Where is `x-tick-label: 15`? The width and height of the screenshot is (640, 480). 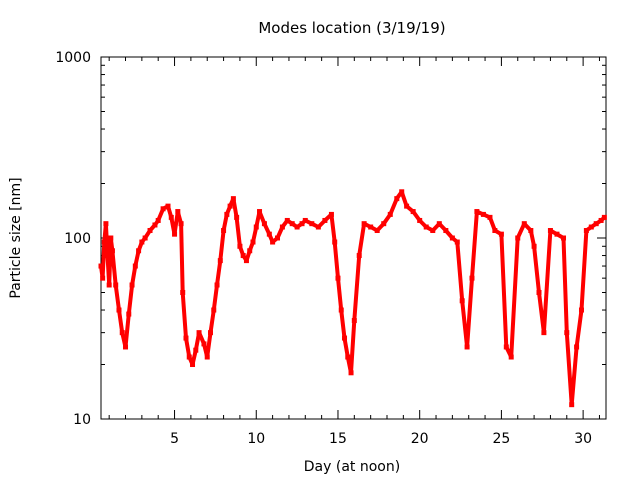 x-tick-label: 15 is located at coordinates (338, 439).